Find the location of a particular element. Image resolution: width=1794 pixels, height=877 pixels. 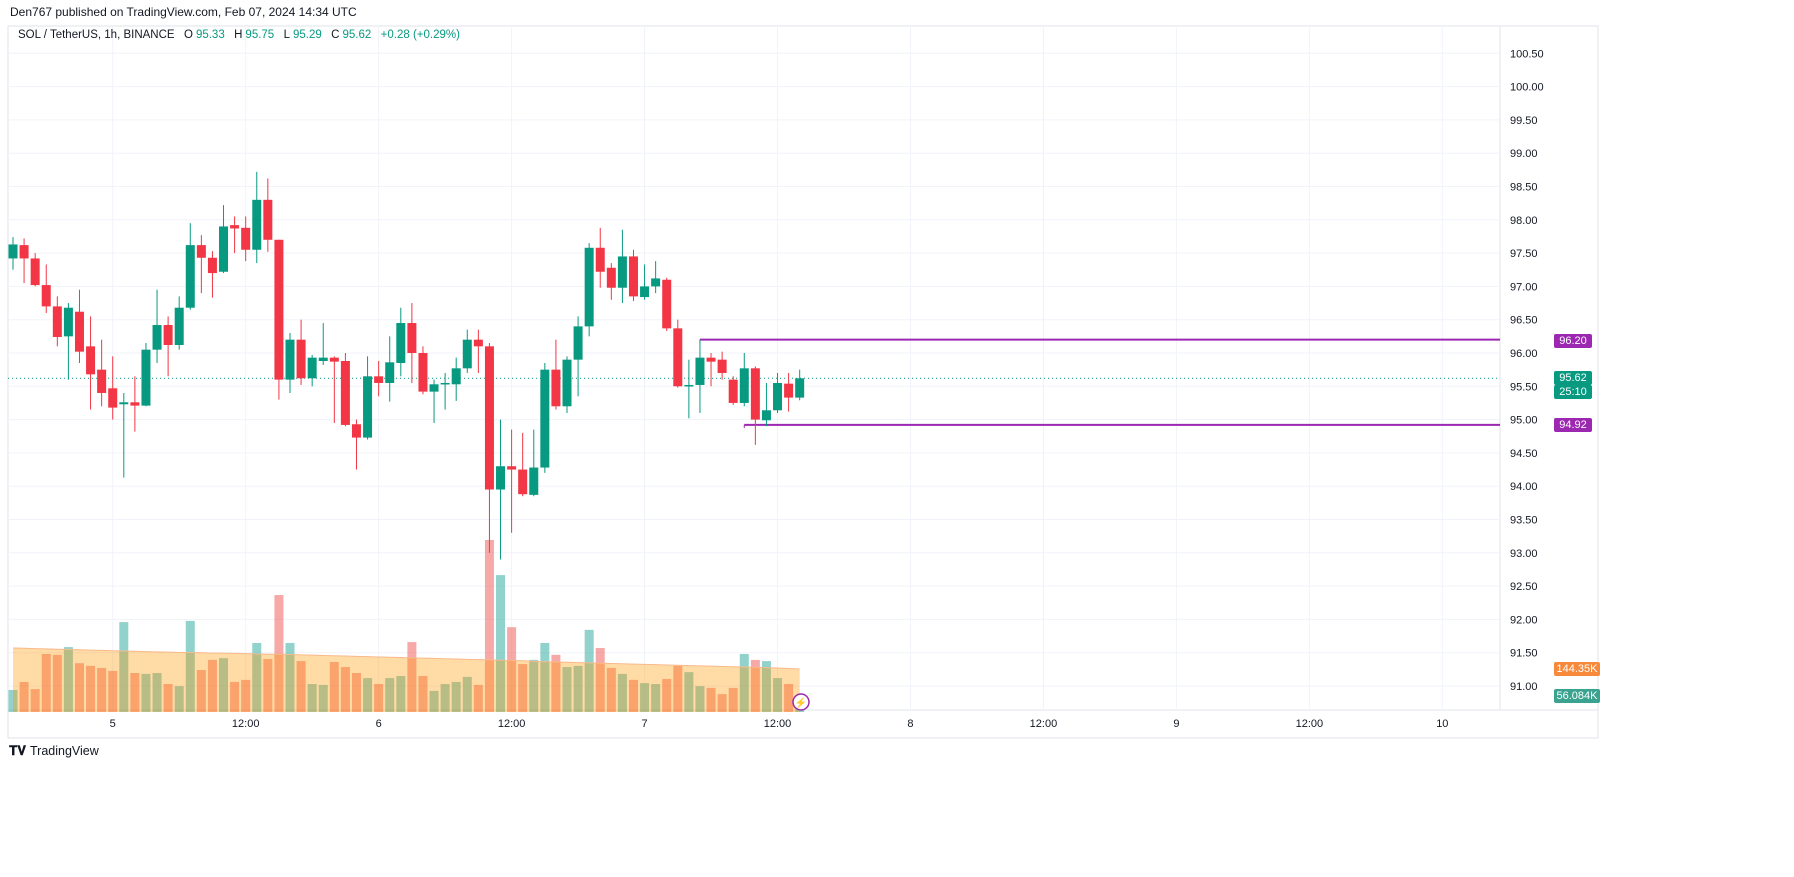

price-tick-label: 96.50 is located at coordinates (1524, 321).